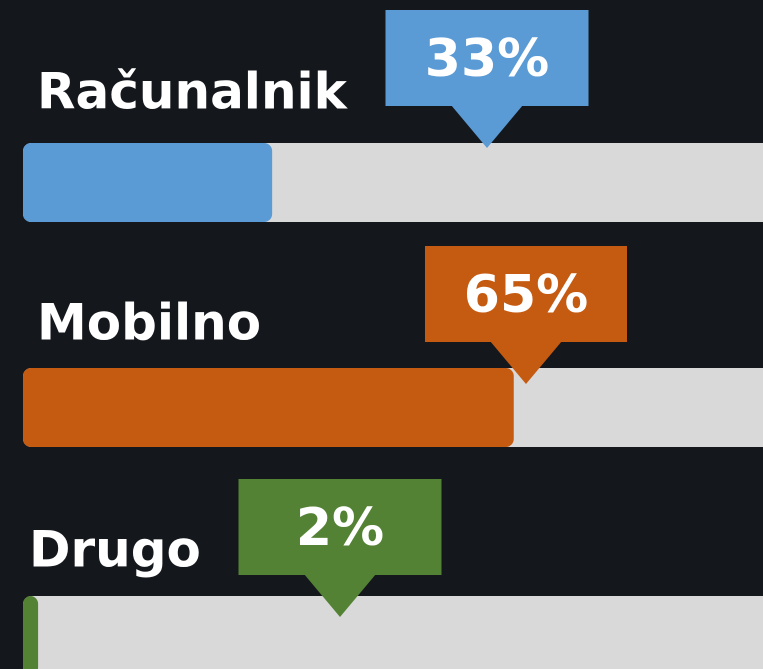  I want to click on value-label: 33%, so click(487, 59).